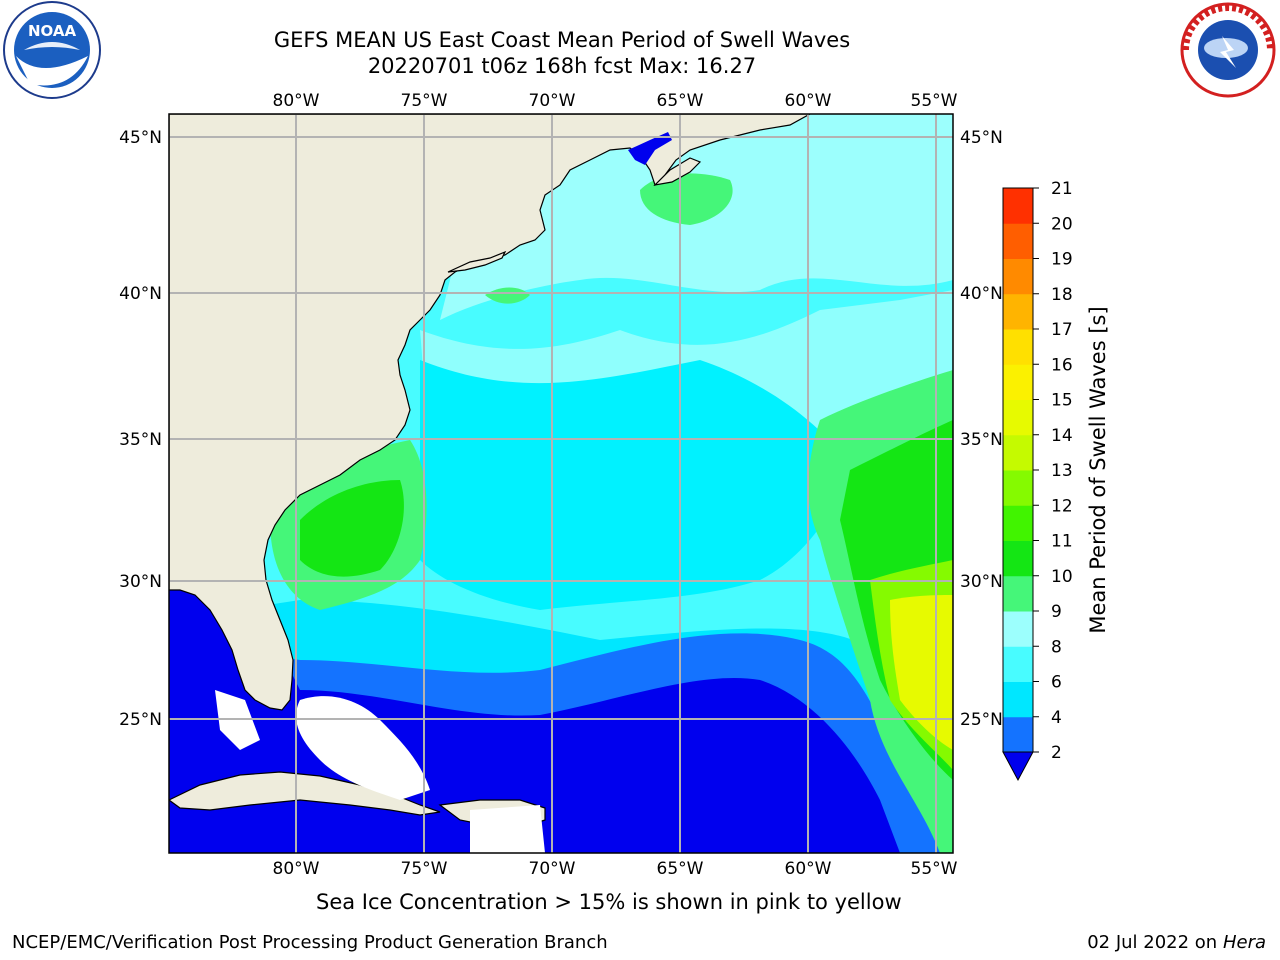 The width and height of the screenshot is (1280, 960). I want to click on colorbar-tick-label: 18, so click(1062, 295).